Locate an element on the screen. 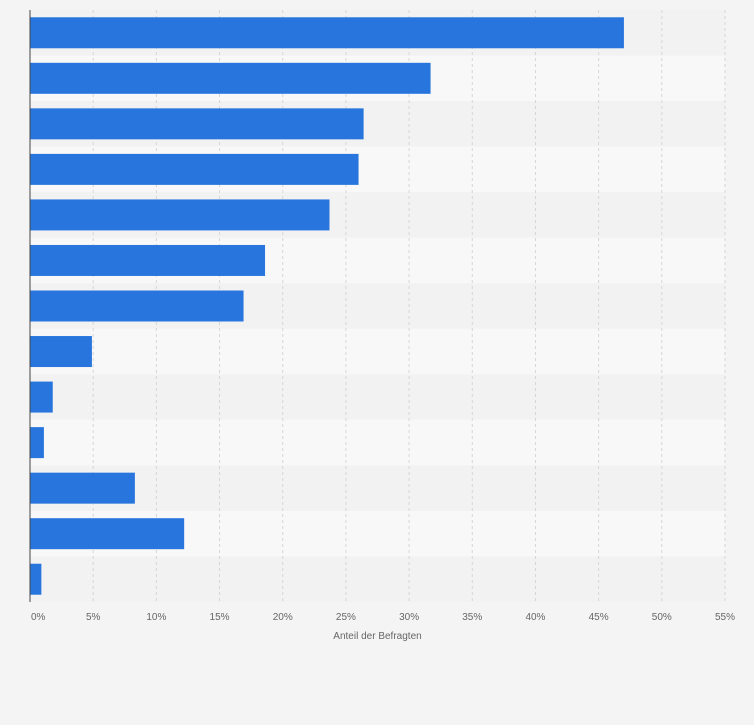 The image size is (754, 725). x-tick-label: 20% is located at coordinates (283, 617).